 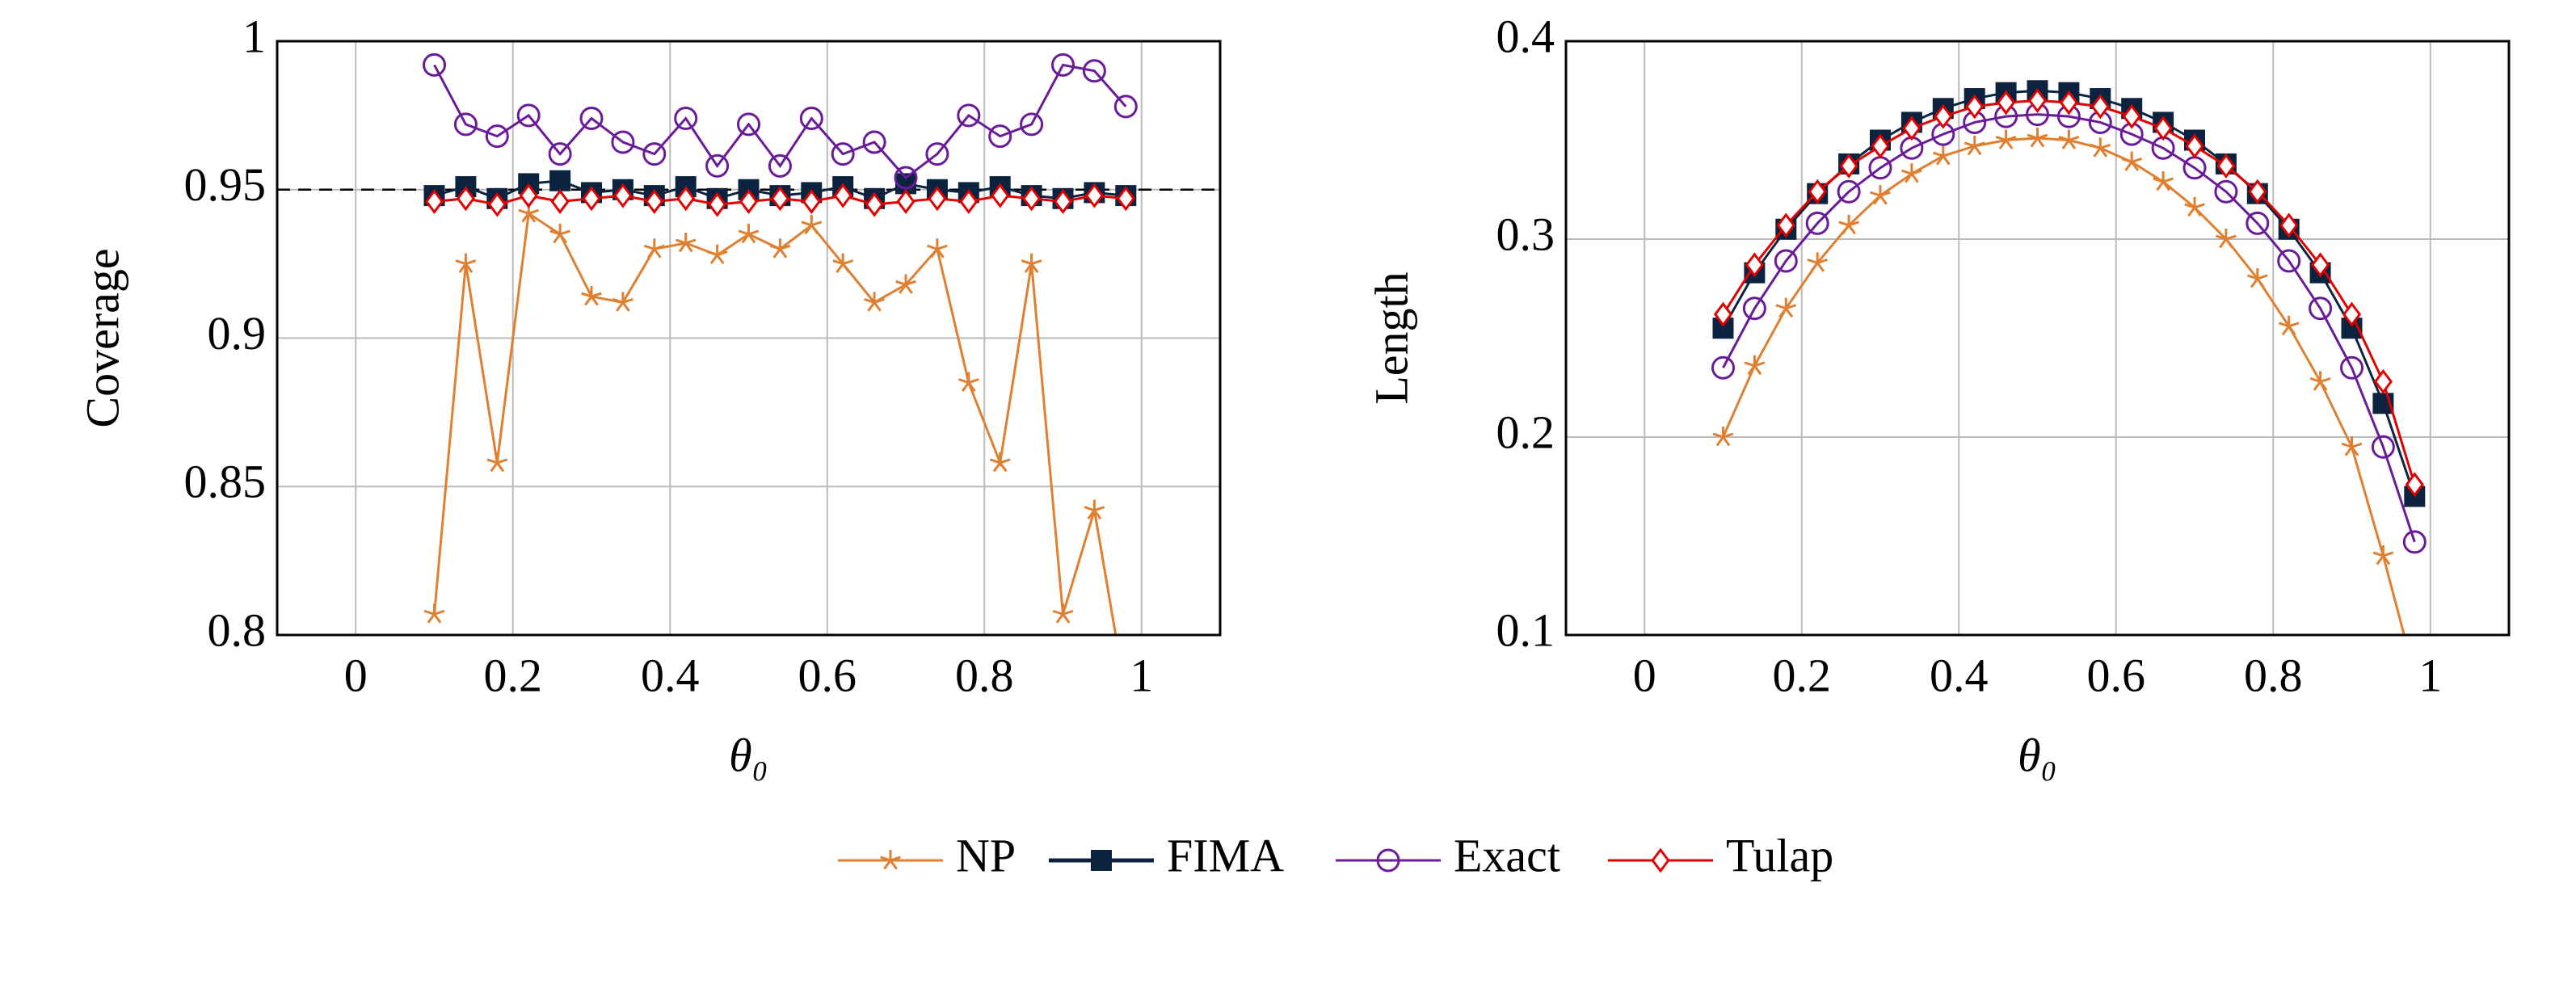 I want to click on y-tick-label: 0.3, so click(x=1525, y=234).